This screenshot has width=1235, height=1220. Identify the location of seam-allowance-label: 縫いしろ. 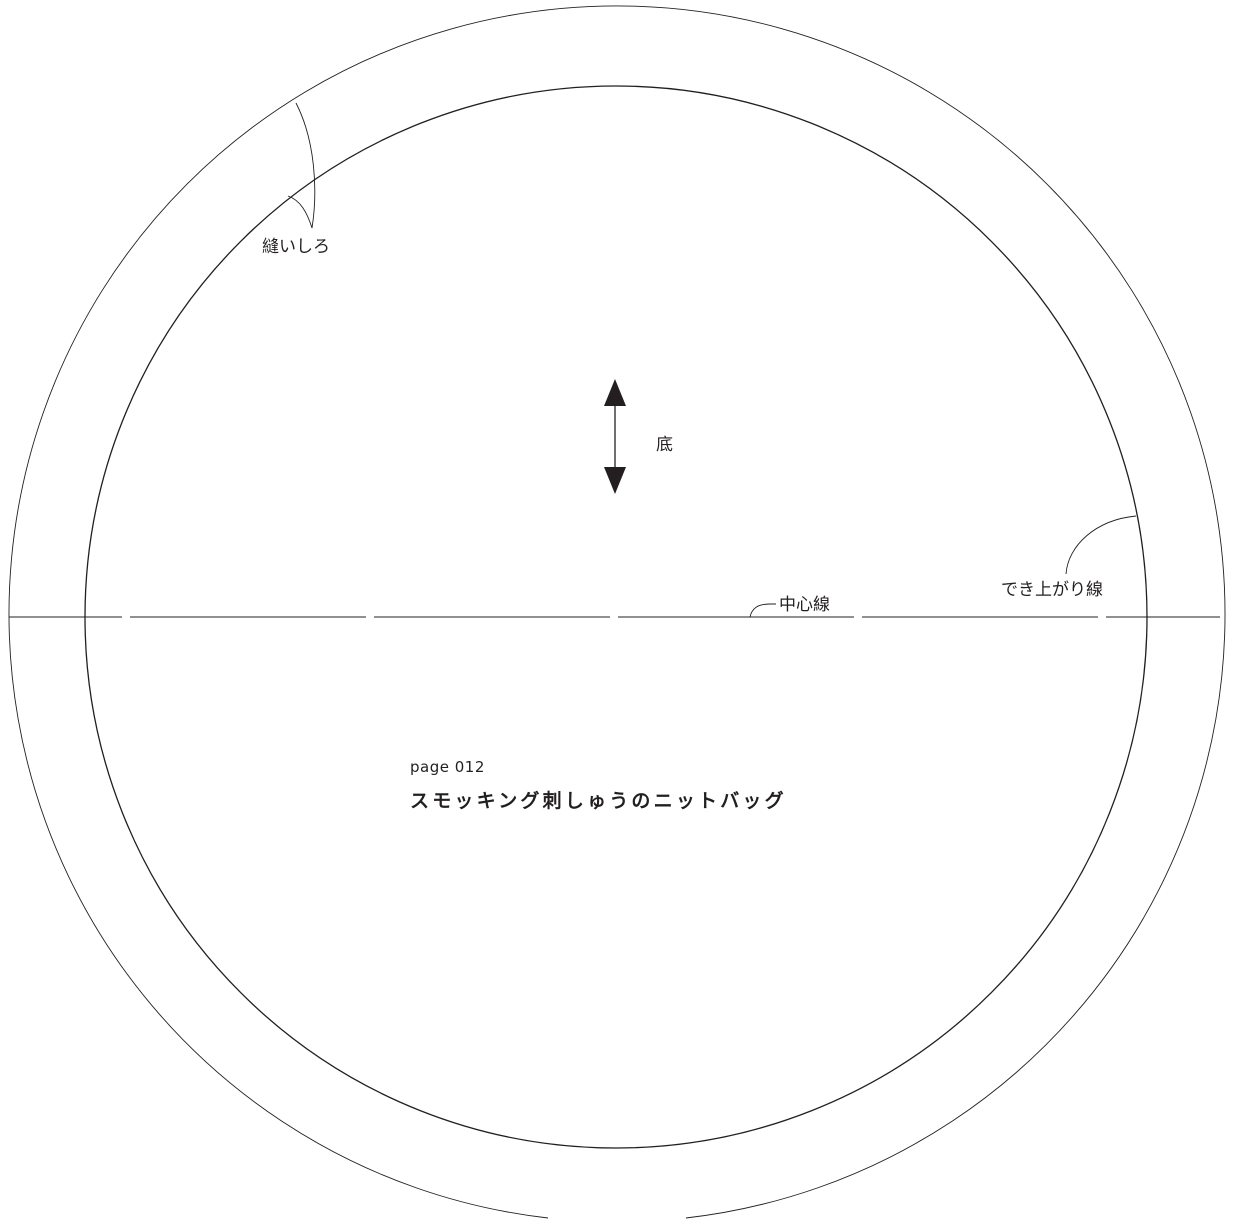
(296, 247).